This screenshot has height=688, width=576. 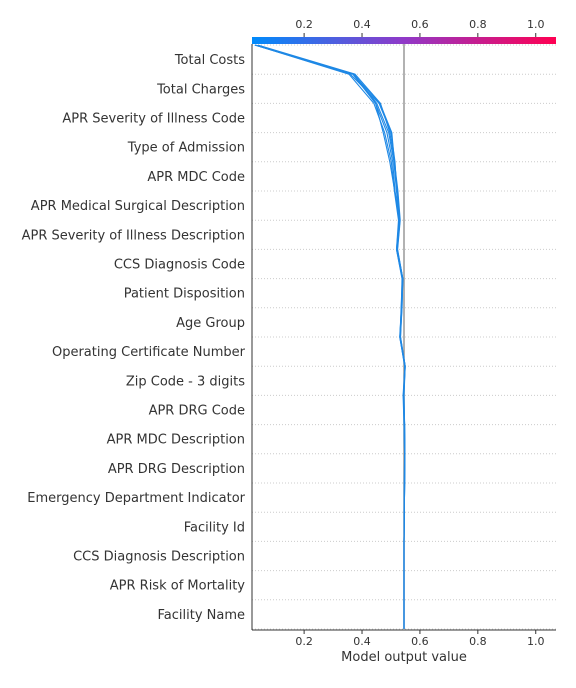 I want to click on feature-label: APR Risk of Mortality, so click(x=178, y=586).